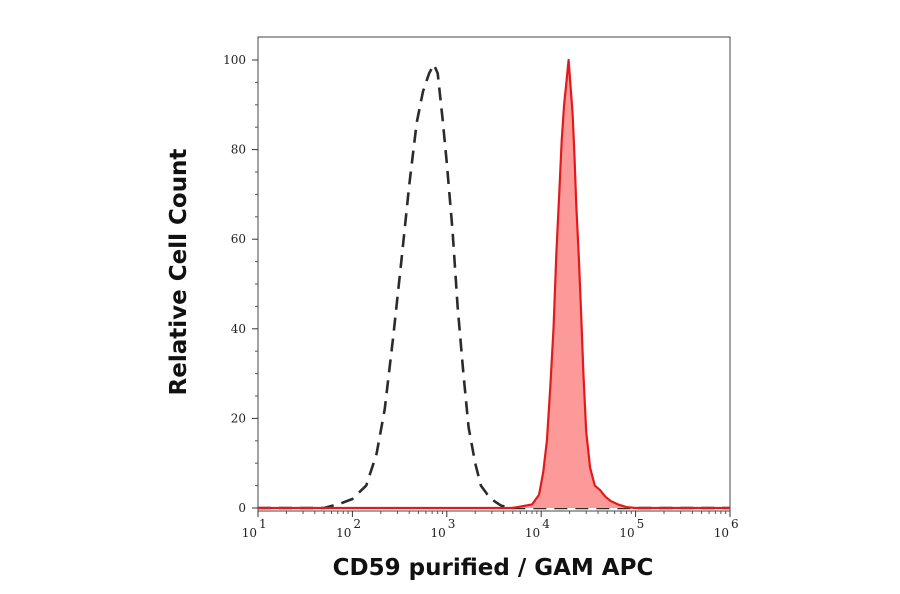 The height and width of the screenshot is (594, 900). I want to click on x-tick-exponent-0: 1, so click(263, 524).